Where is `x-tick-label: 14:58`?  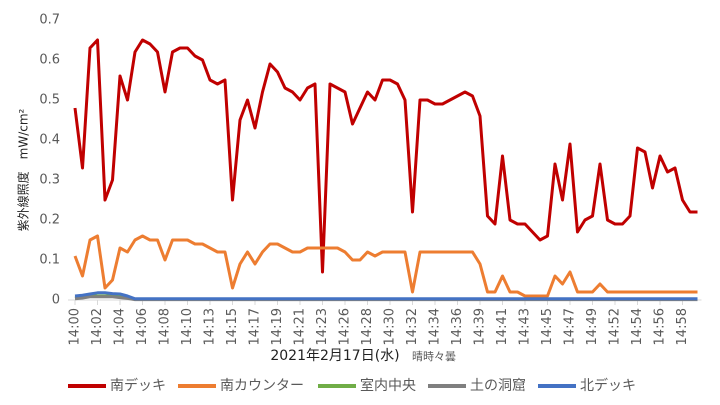
x-tick-label: 14:58 is located at coordinates (682, 326).